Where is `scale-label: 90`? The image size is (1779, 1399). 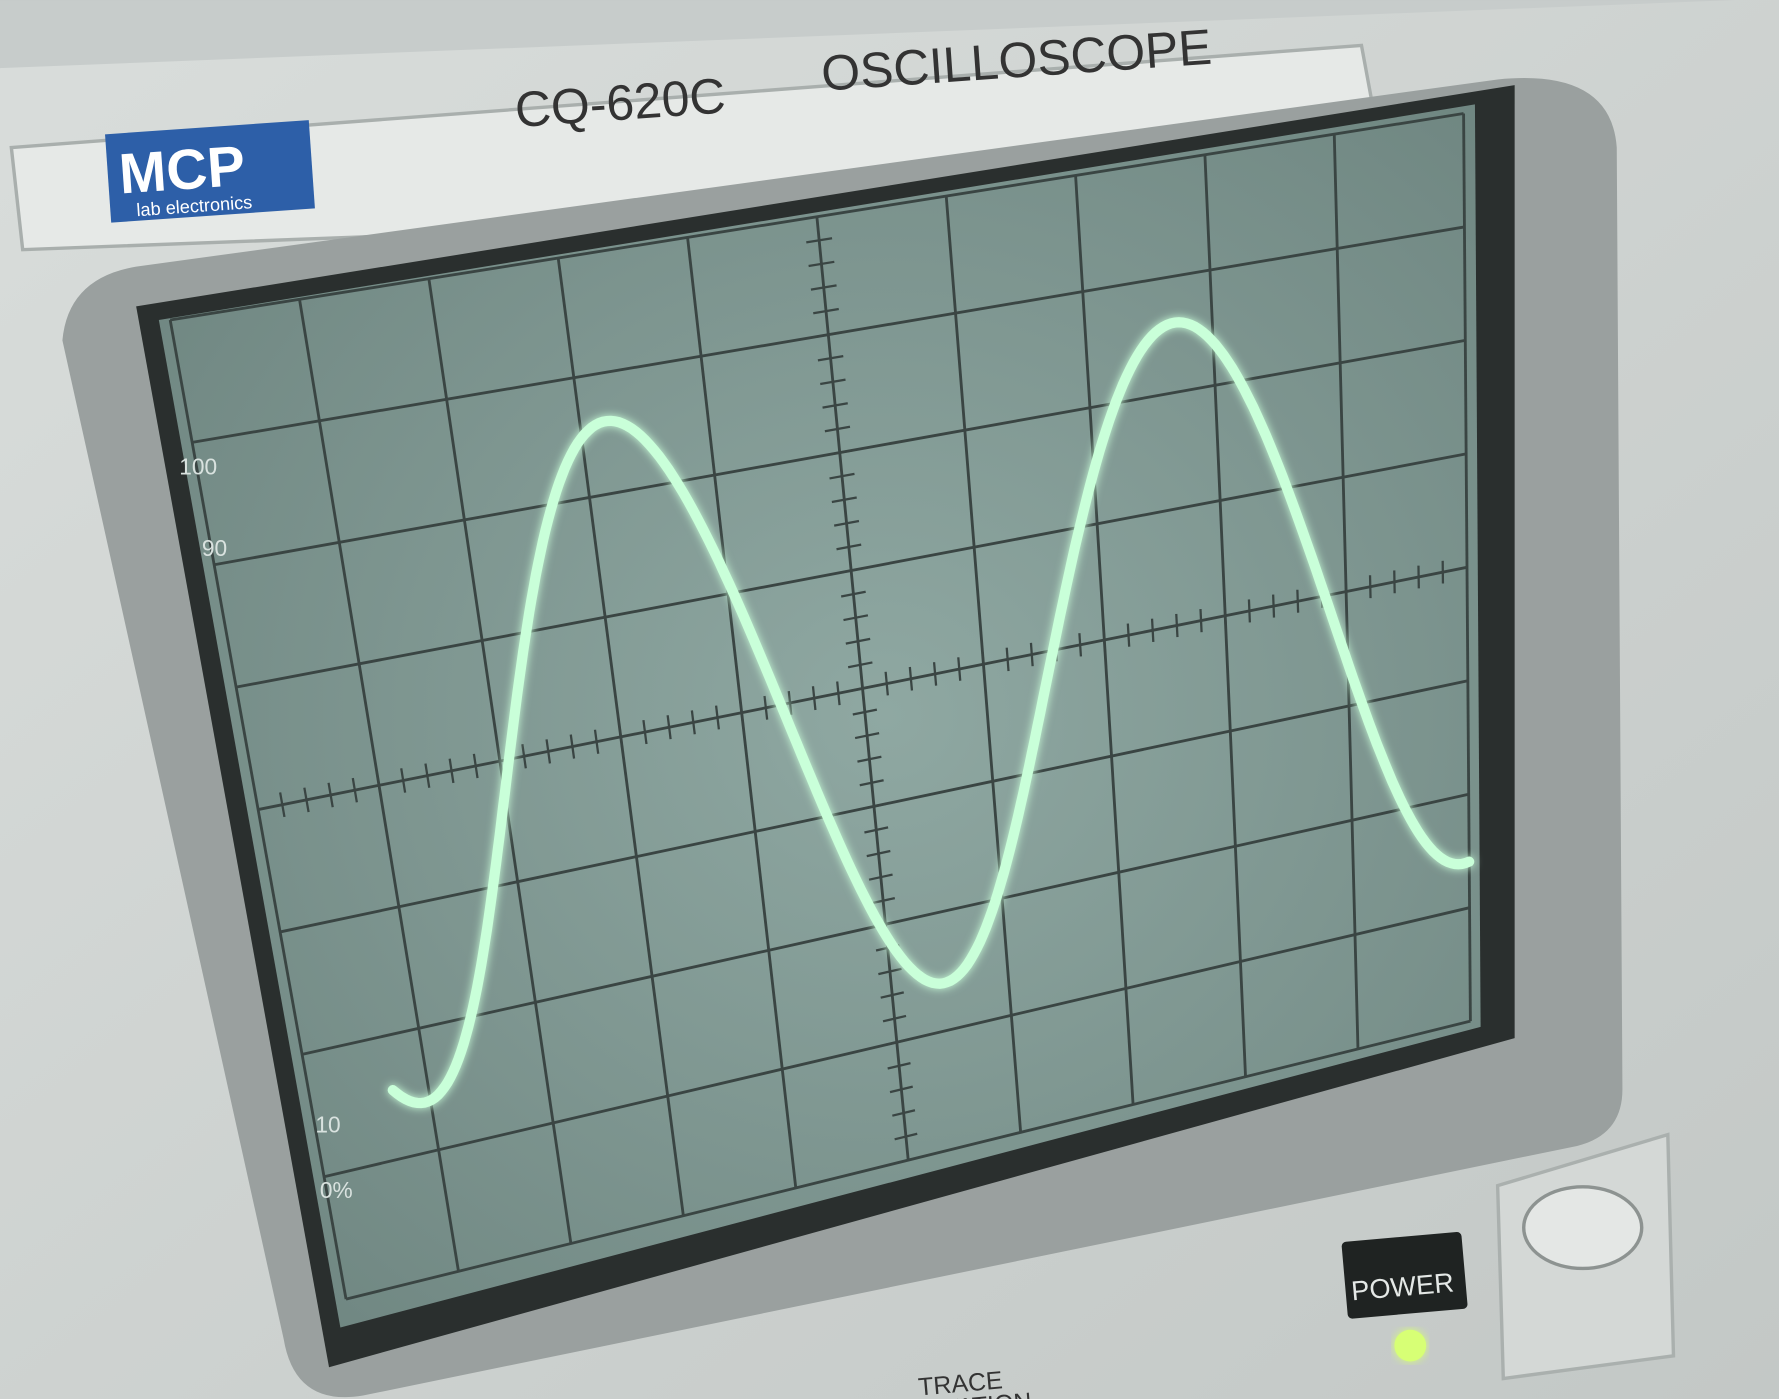 scale-label: 90 is located at coordinates (214, 548).